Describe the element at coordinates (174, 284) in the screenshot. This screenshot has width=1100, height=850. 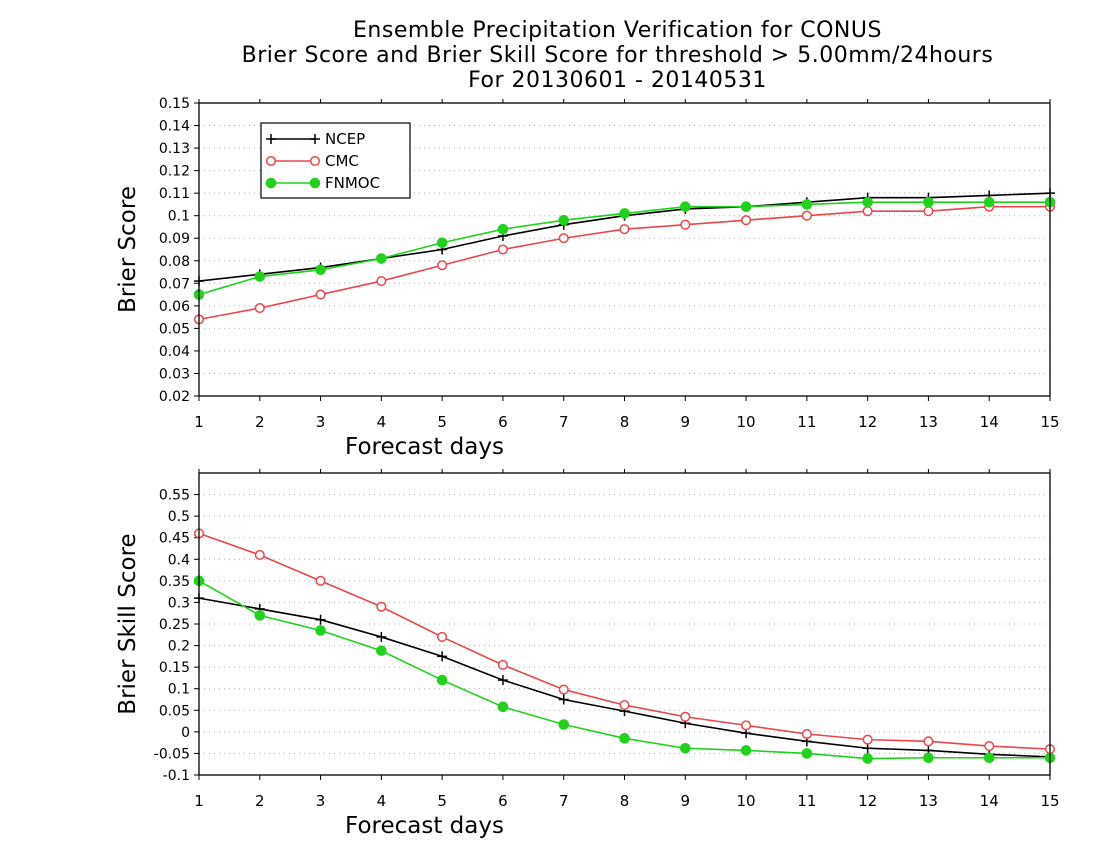
I see `y-tick-label: 0.07` at that location.